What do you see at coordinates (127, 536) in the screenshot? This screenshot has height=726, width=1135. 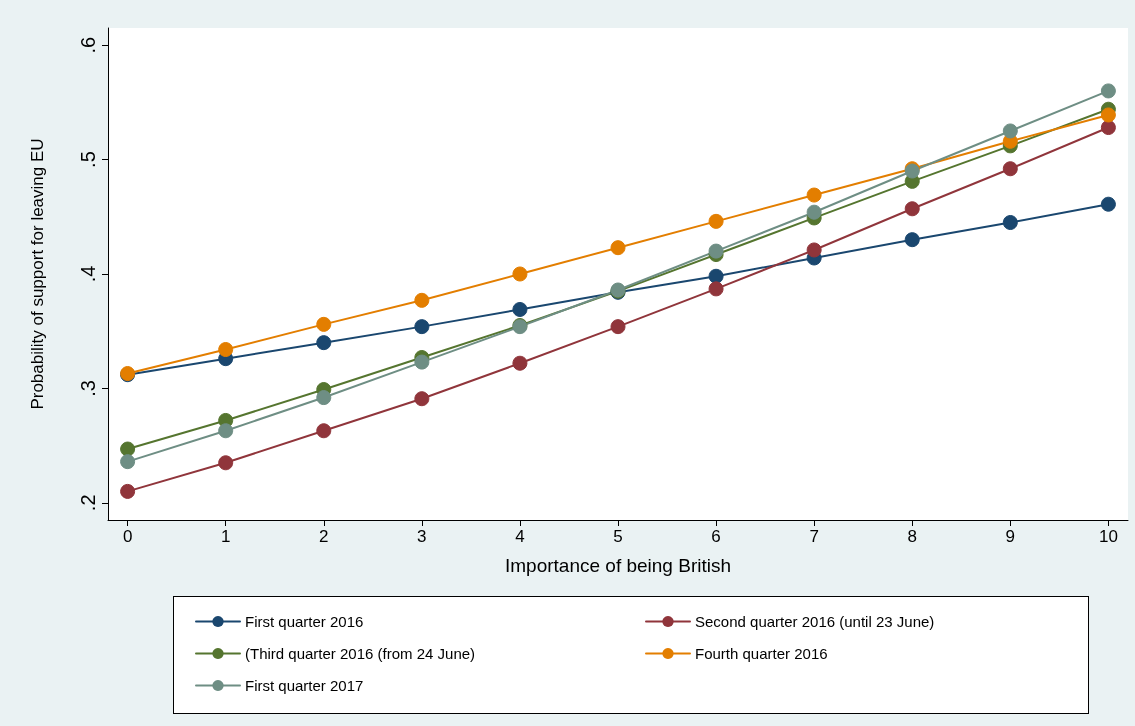 I see `x-tick-label: 0` at bounding box center [127, 536].